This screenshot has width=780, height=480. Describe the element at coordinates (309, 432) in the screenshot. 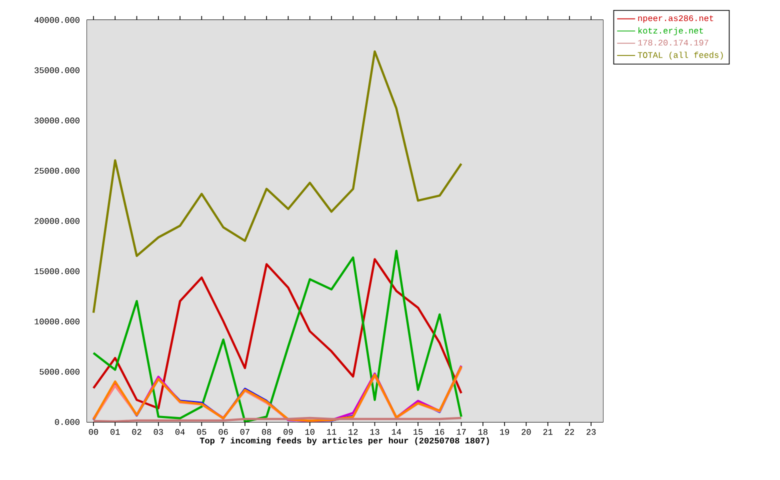

I see `x-tick-label: 10` at that location.